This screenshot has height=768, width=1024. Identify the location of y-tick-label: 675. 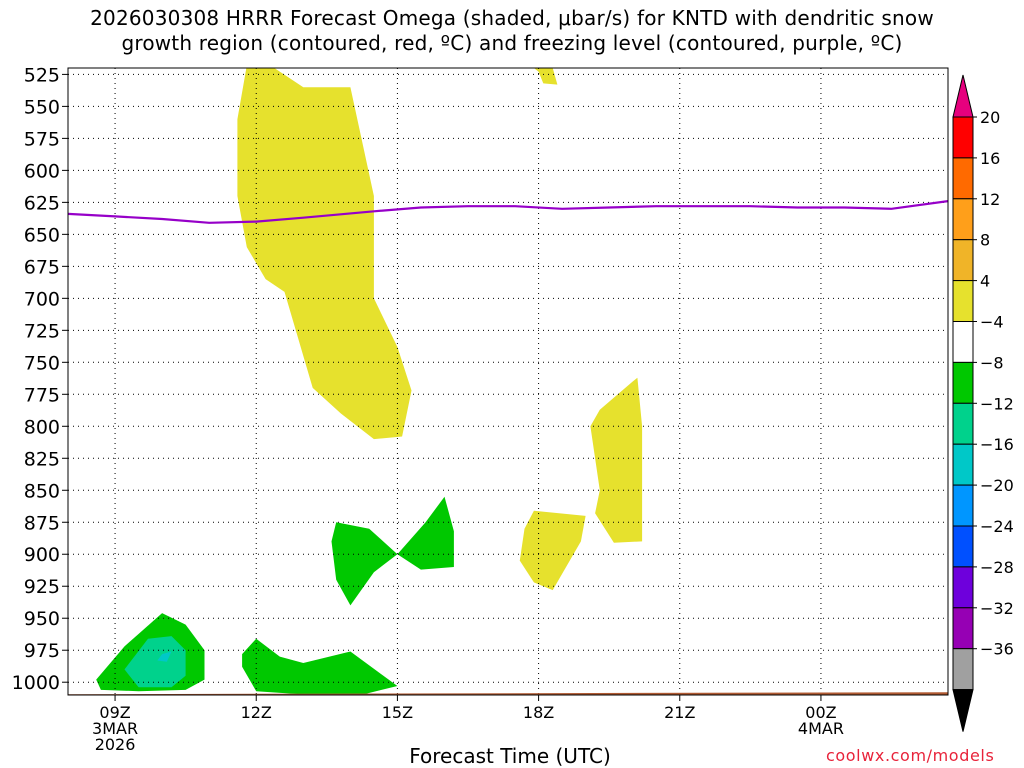
(42, 267).